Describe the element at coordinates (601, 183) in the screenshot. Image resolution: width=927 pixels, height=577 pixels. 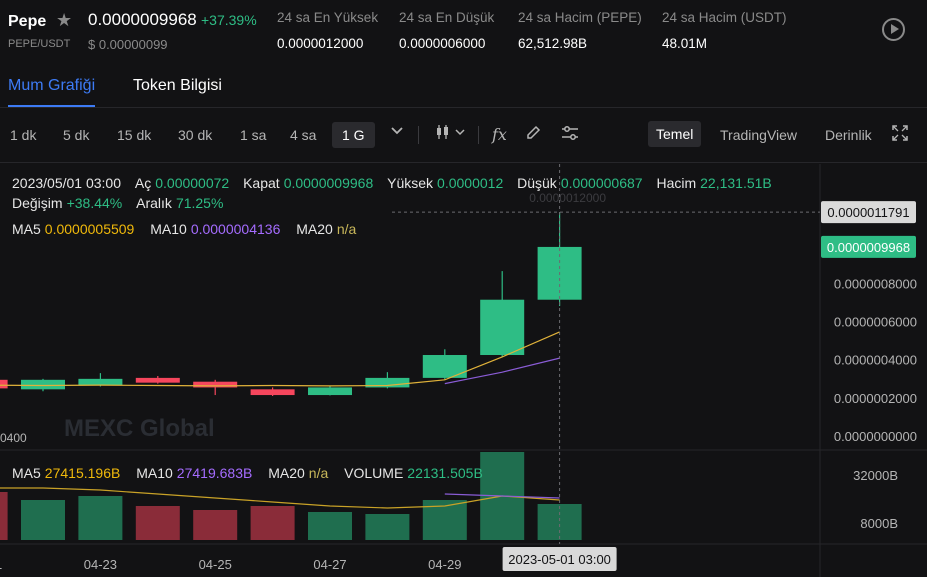
I see `legend-low: 0.000000687` at that location.